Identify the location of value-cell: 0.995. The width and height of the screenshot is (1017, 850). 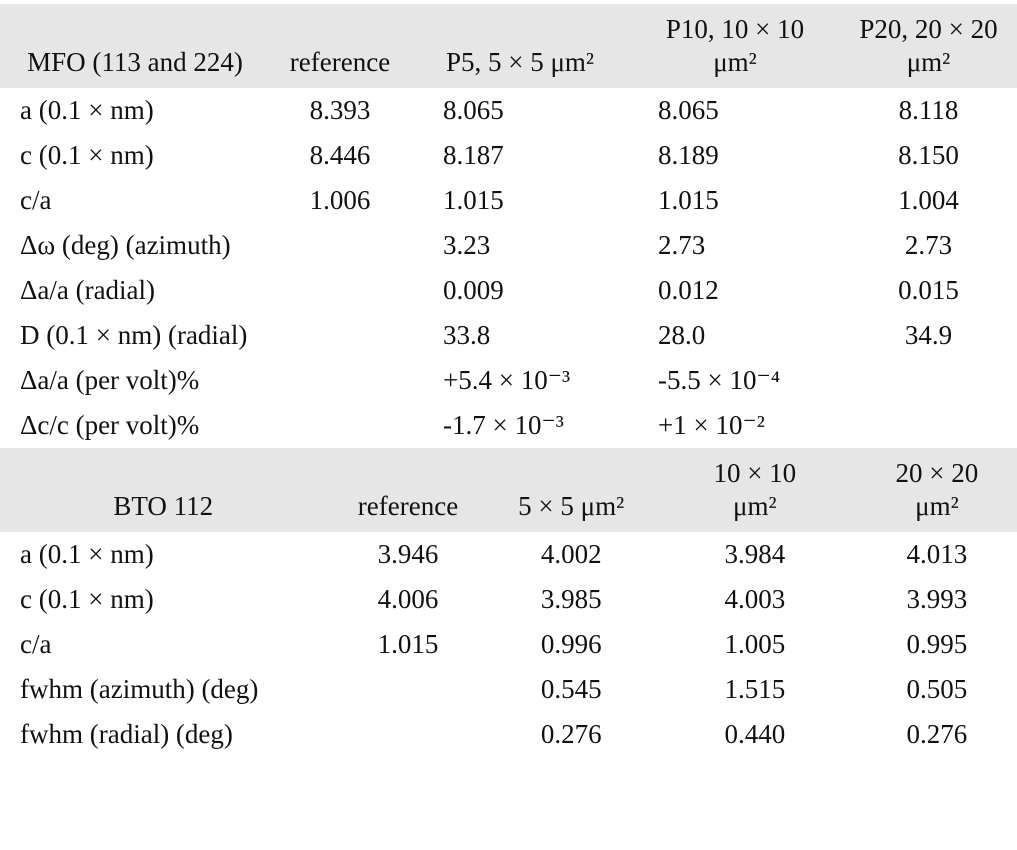
(937, 644).